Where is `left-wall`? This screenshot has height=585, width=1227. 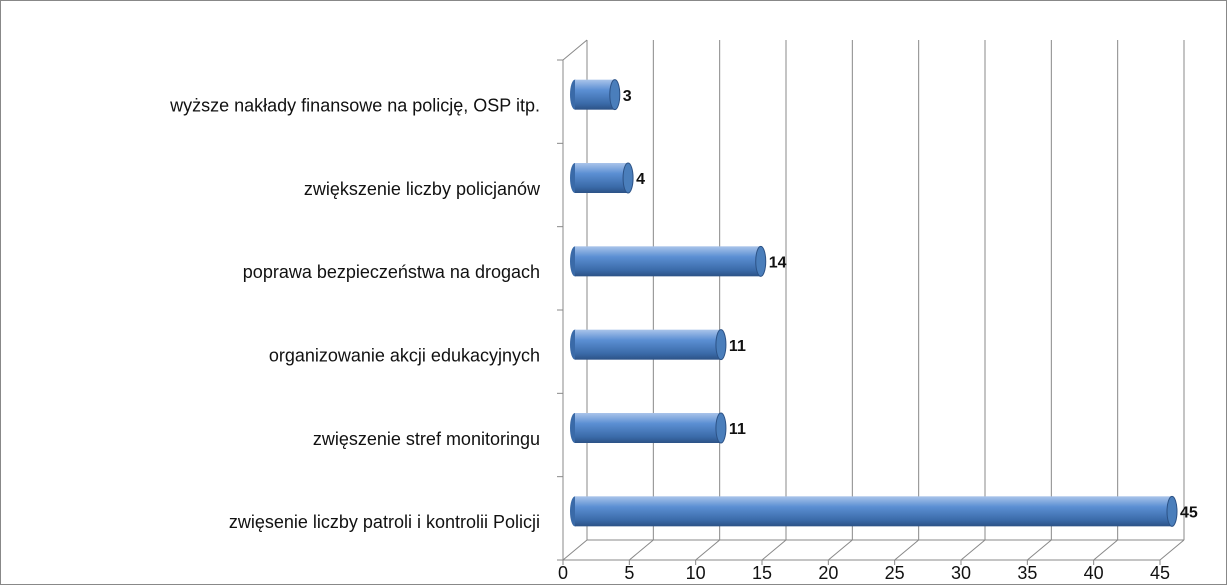
left-wall is located at coordinates (575, 50).